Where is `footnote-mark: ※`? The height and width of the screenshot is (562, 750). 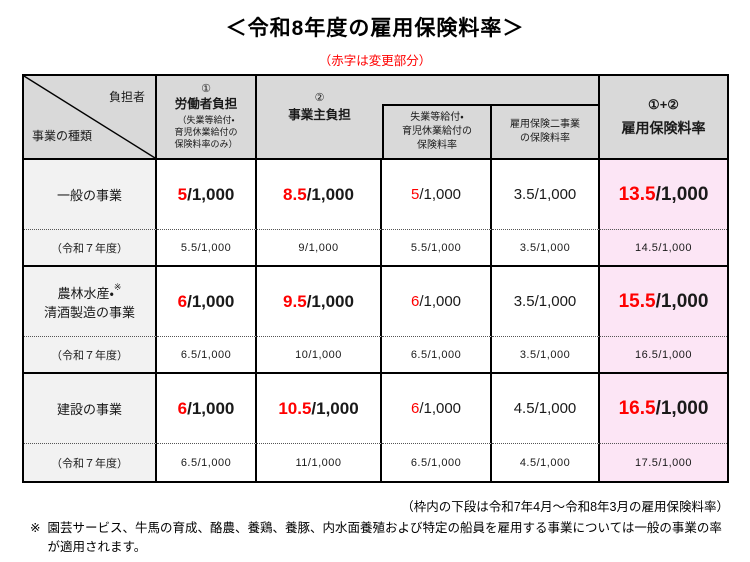 footnote-mark: ※ is located at coordinates (117, 286).